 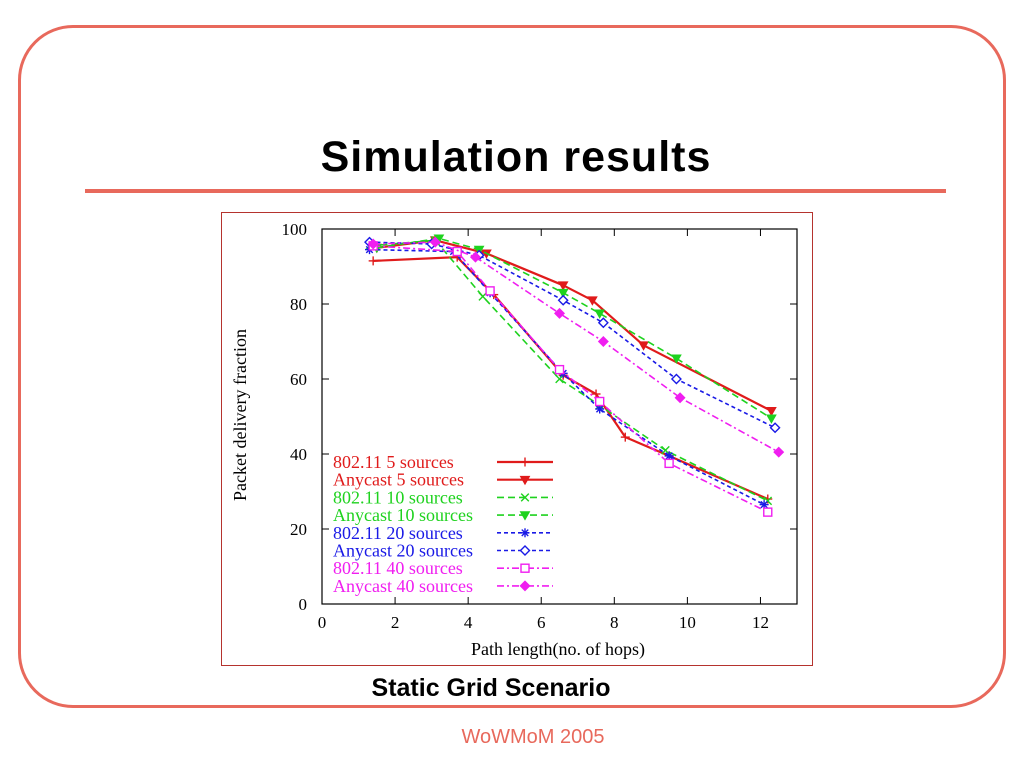 What do you see at coordinates (614, 622) in the screenshot?
I see `x-tick-label: 8` at bounding box center [614, 622].